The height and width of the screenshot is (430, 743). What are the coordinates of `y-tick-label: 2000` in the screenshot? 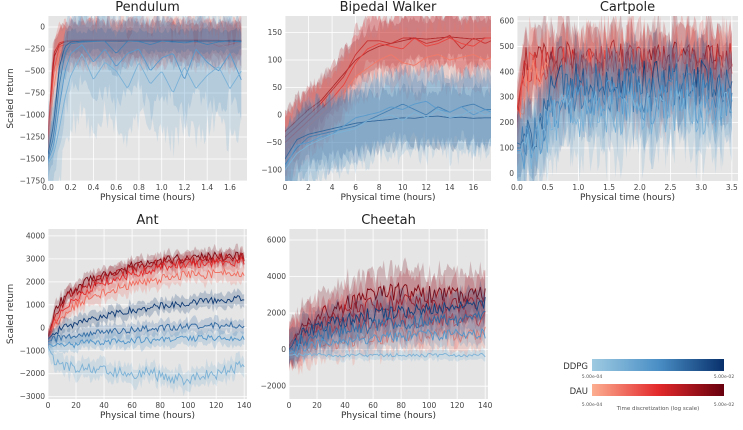 It's located at (276, 313).